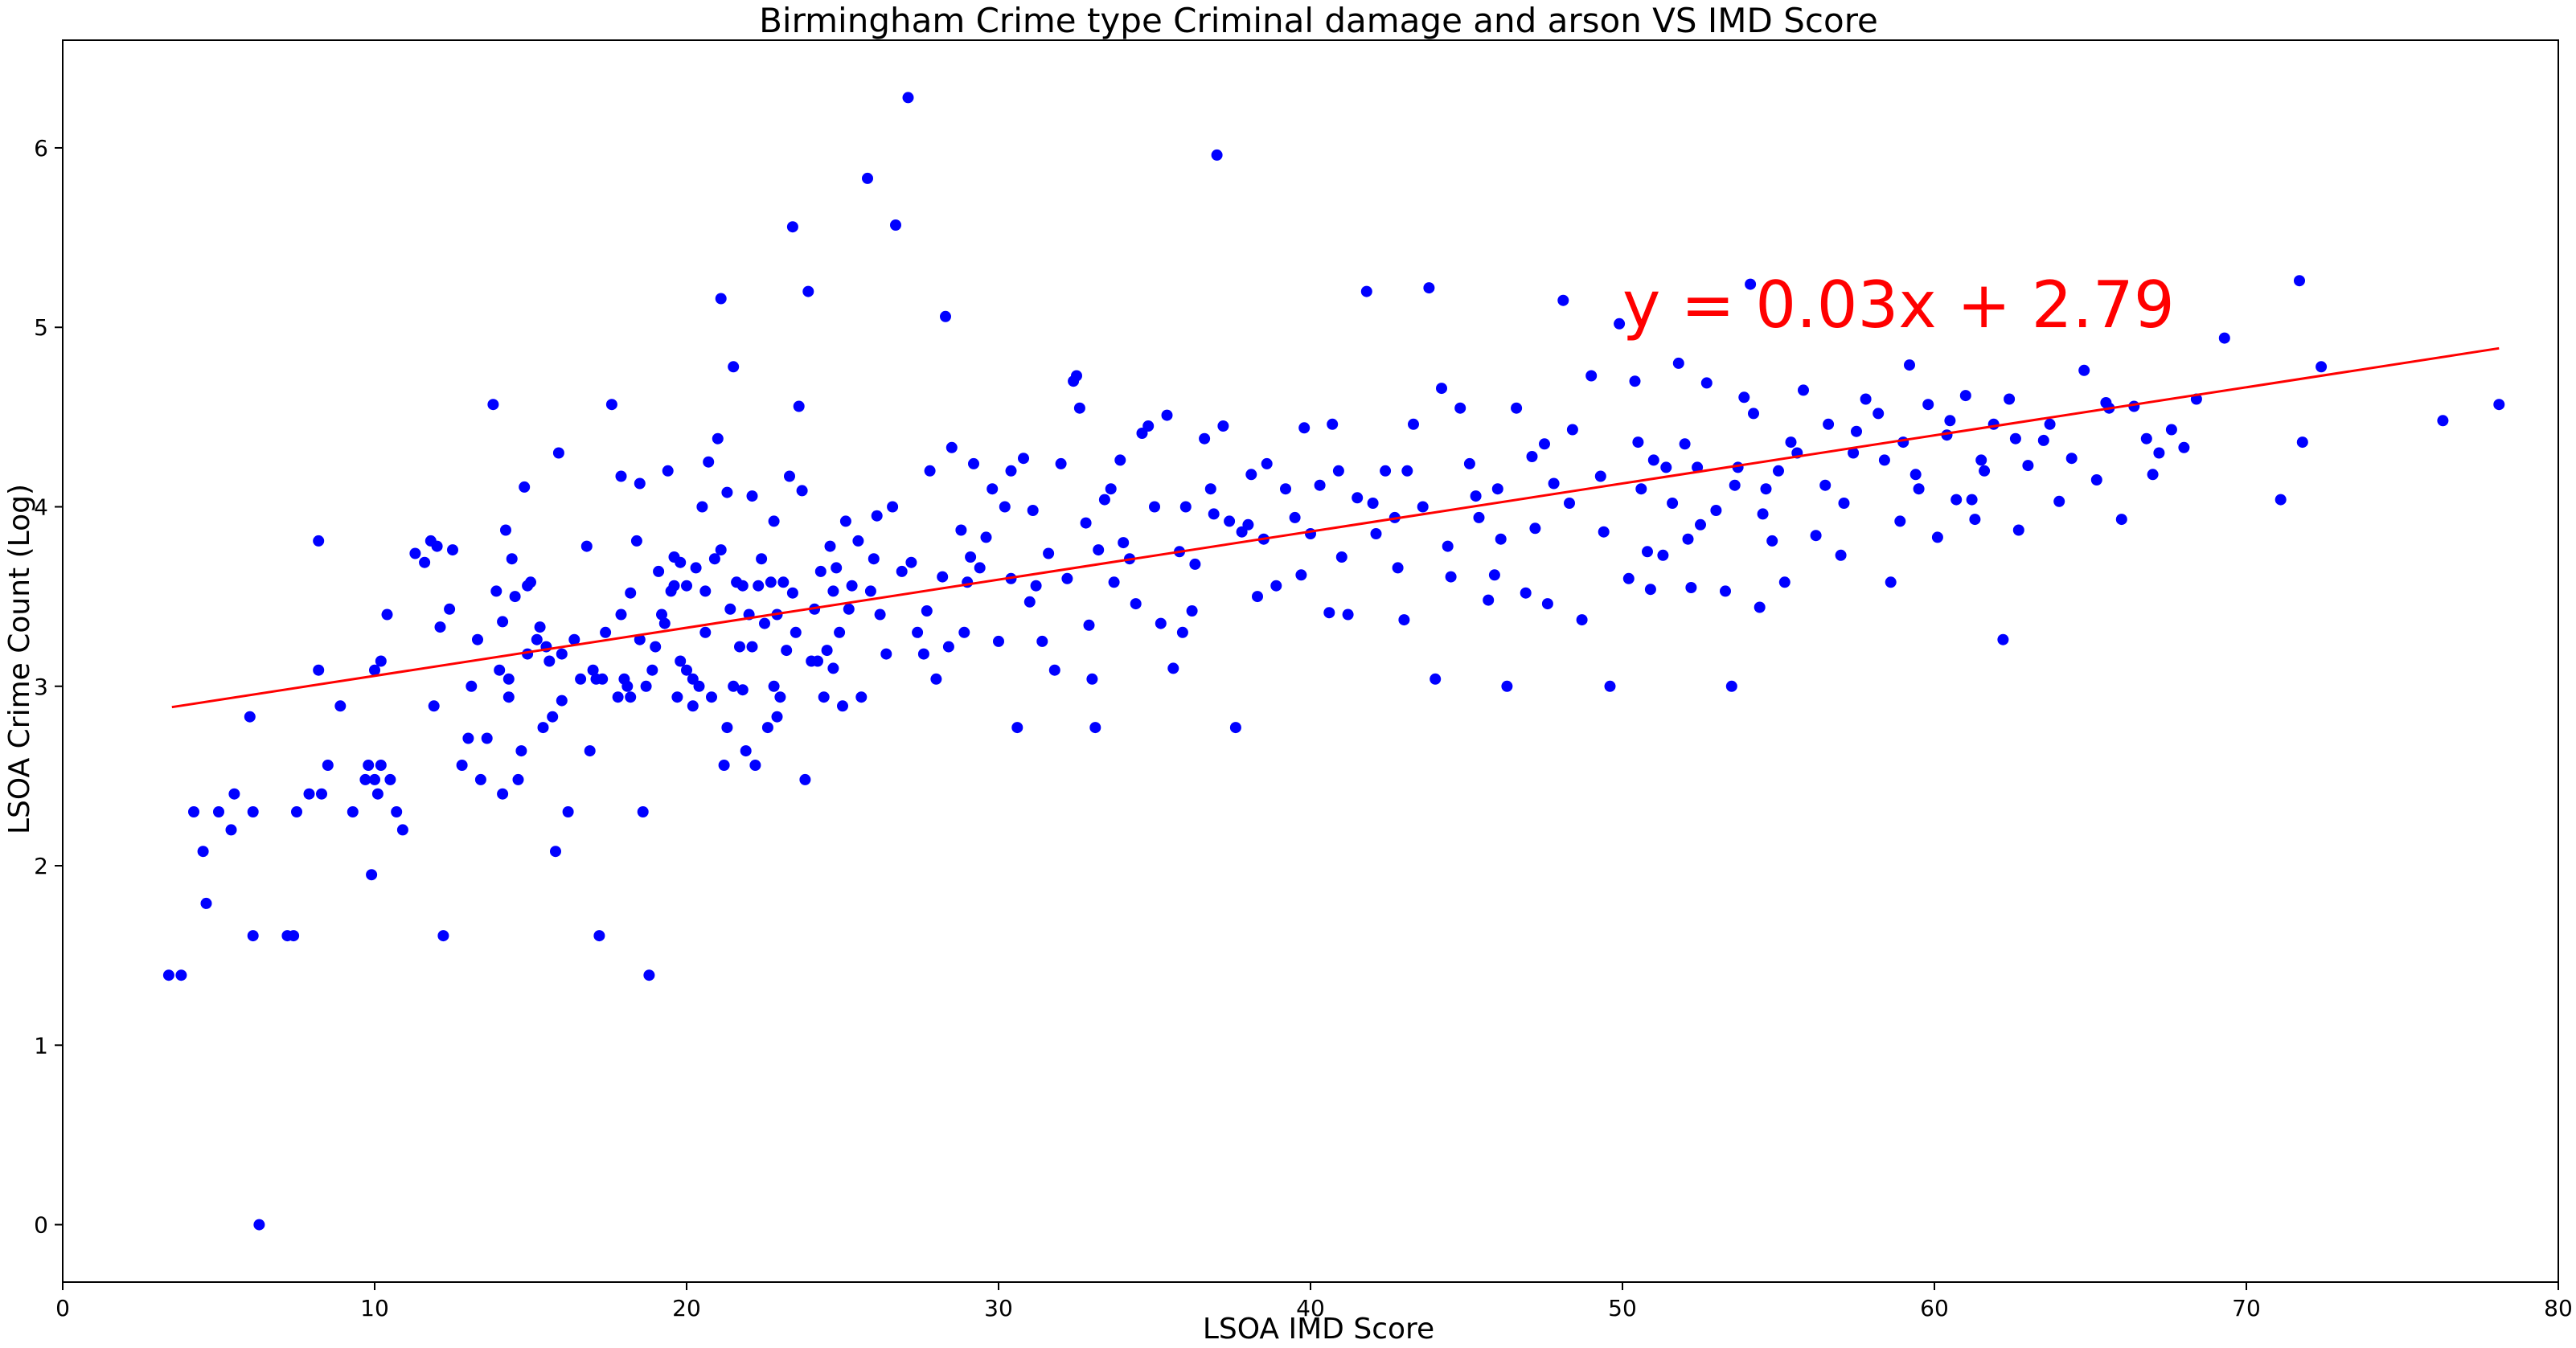 This screenshot has width=2576, height=1348. Describe the element at coordinates (1899, 305) in the screenshot. I see `trend-equation-label: y = 0.03x + 2.79` at that location.